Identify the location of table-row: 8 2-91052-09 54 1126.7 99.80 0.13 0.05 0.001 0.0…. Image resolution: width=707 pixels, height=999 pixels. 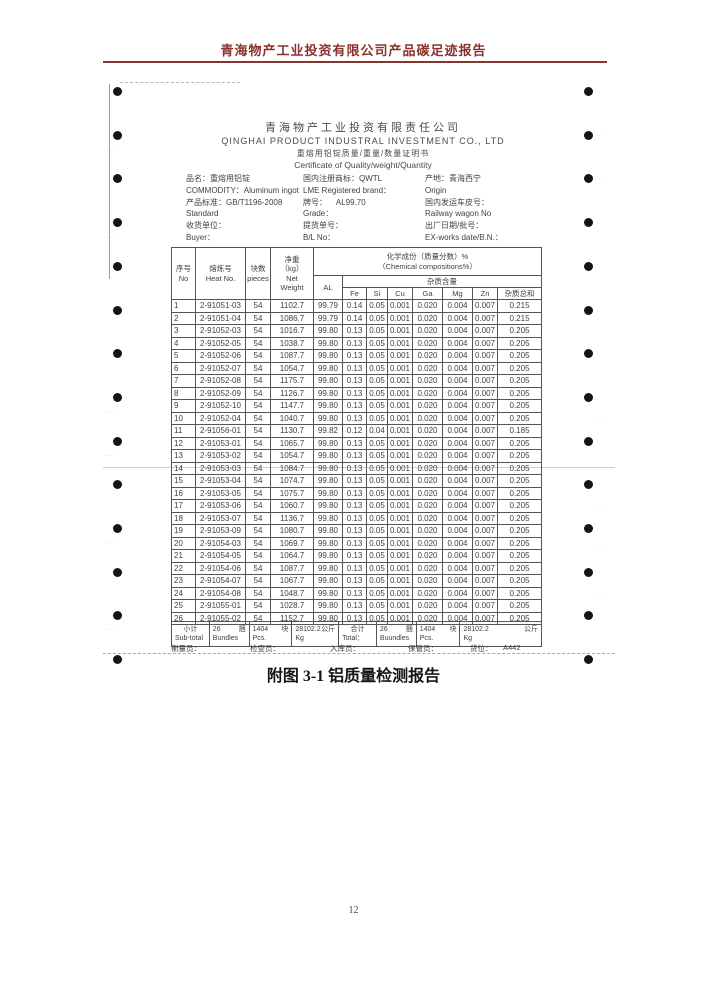
(357, 393).